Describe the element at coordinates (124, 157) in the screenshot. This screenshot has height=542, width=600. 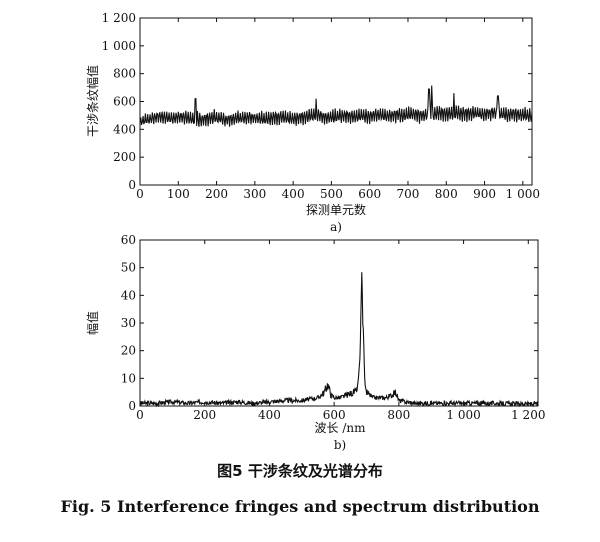
I see `y-tick-label: 200` at that location.